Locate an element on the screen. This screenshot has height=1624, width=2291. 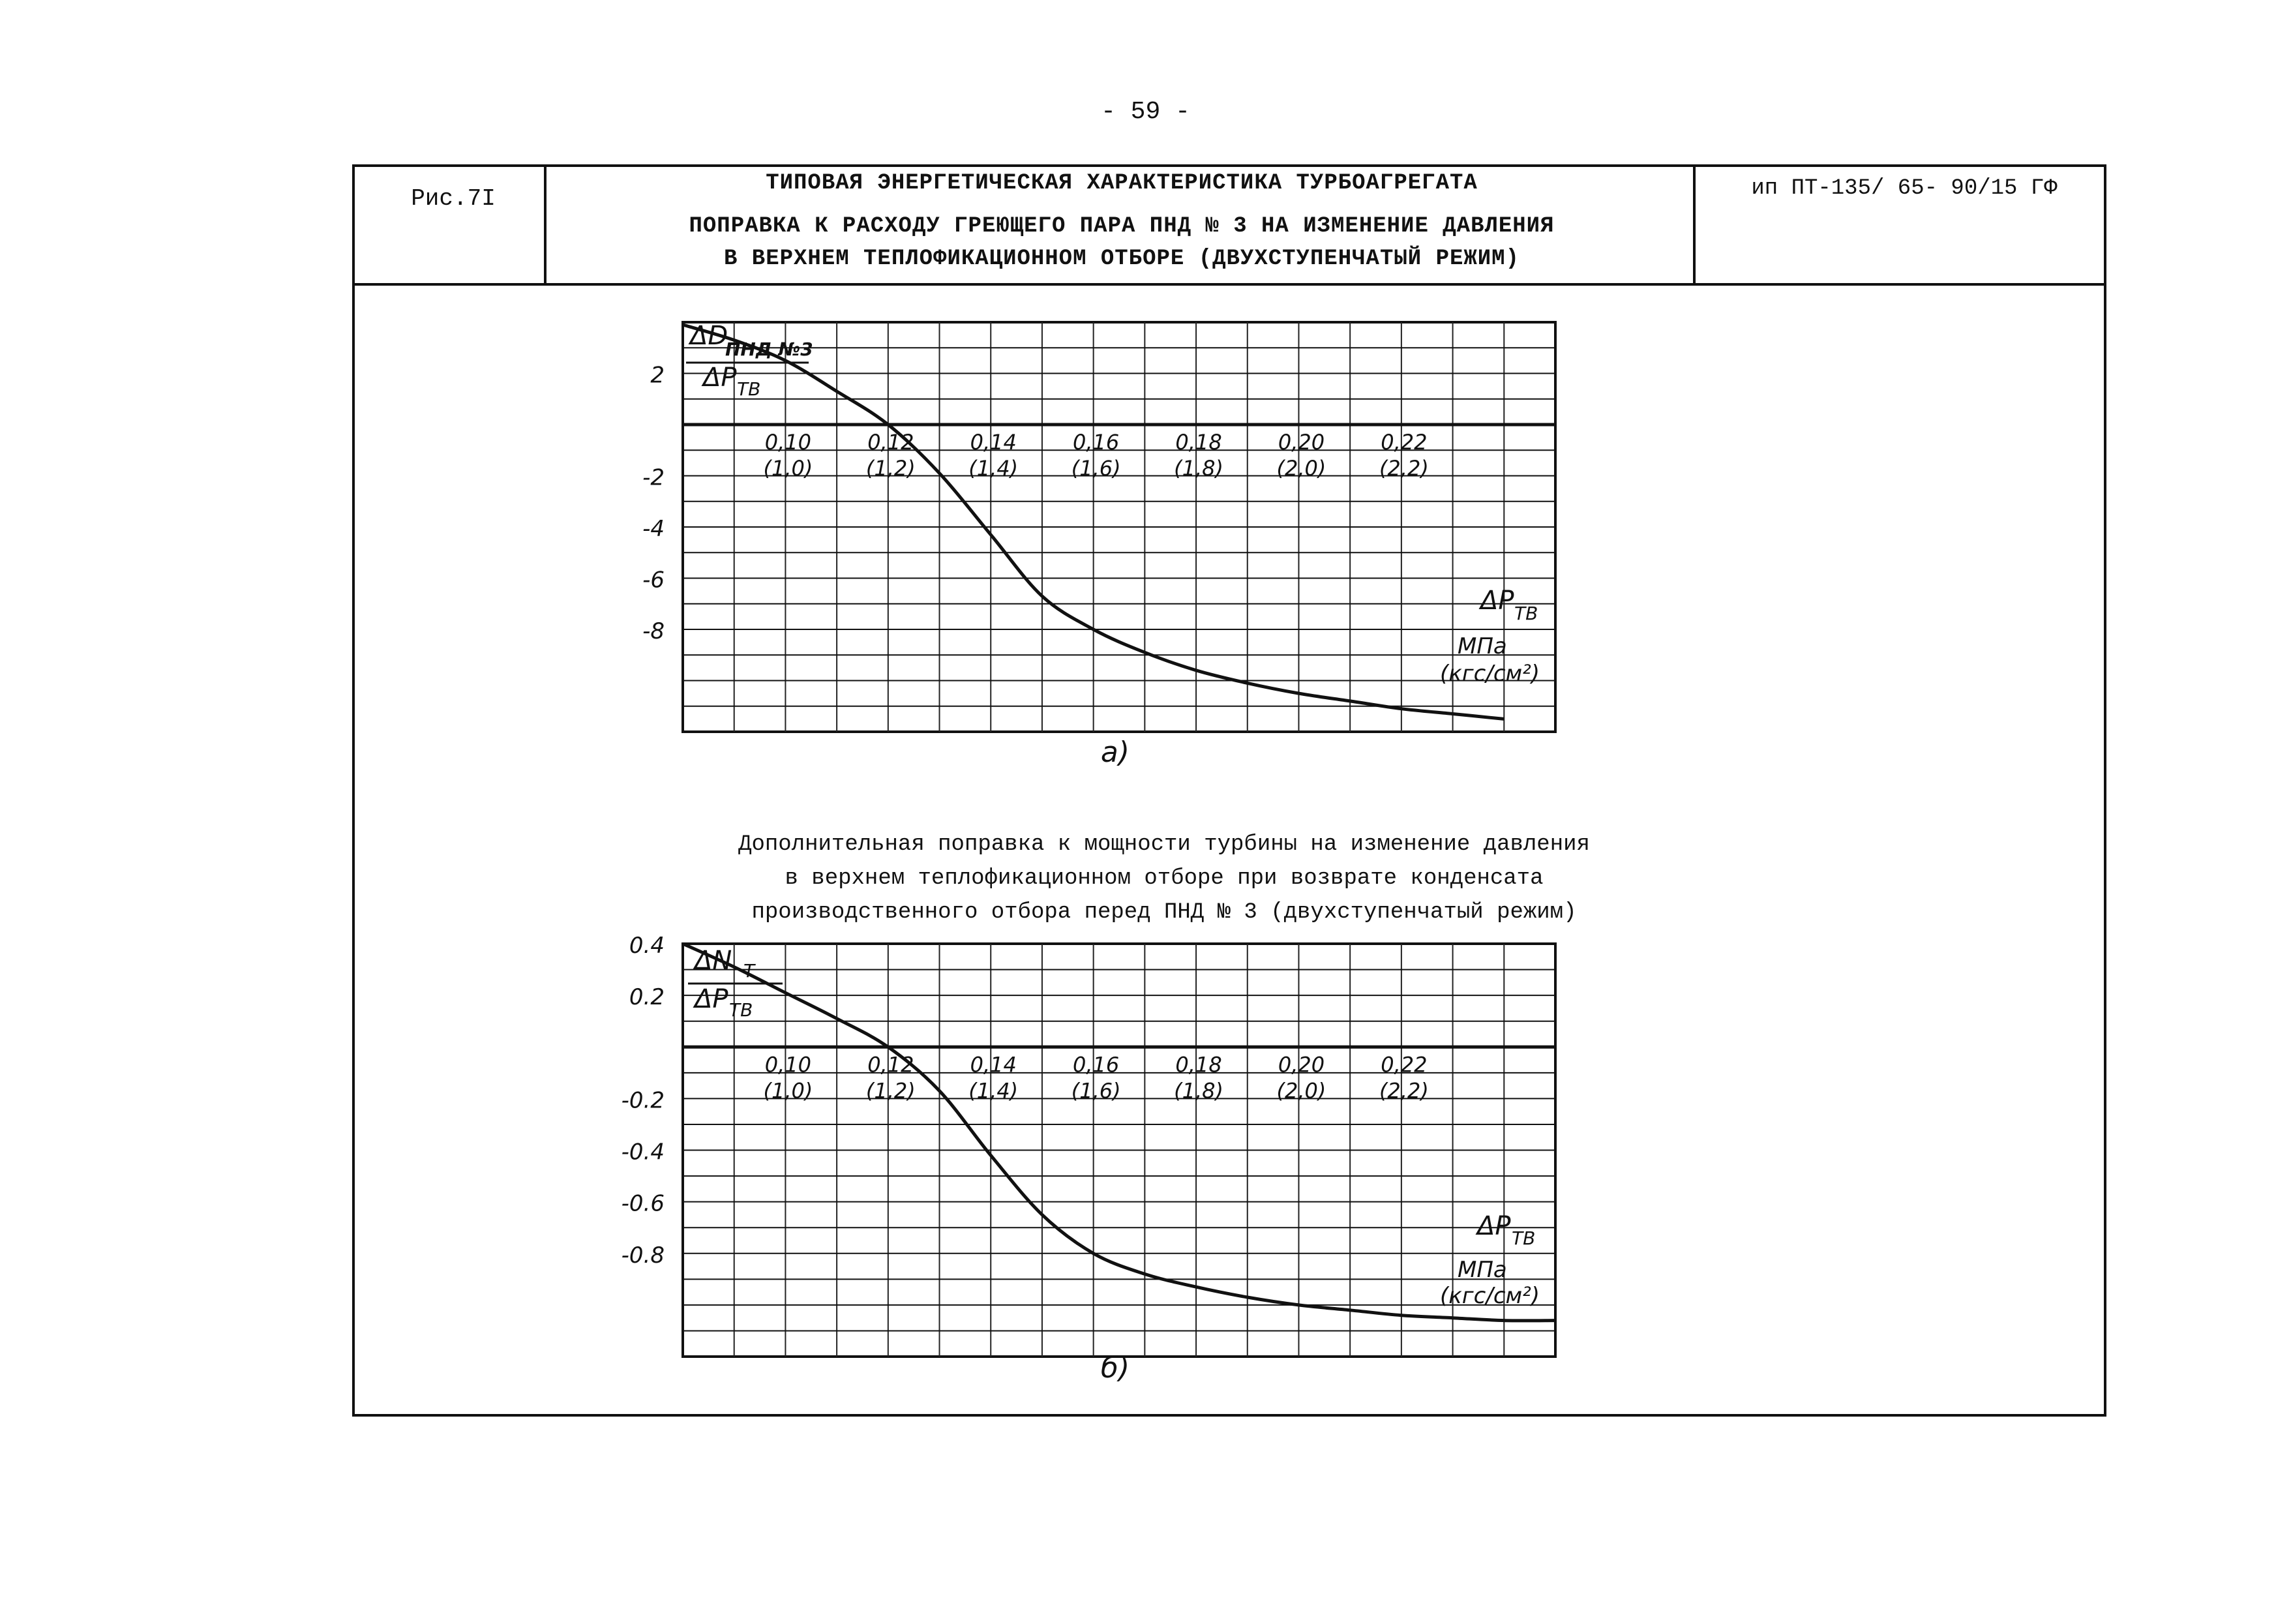
chart-a-x-tick-label-alt: (1,2) is located at coordinates (891, 468).